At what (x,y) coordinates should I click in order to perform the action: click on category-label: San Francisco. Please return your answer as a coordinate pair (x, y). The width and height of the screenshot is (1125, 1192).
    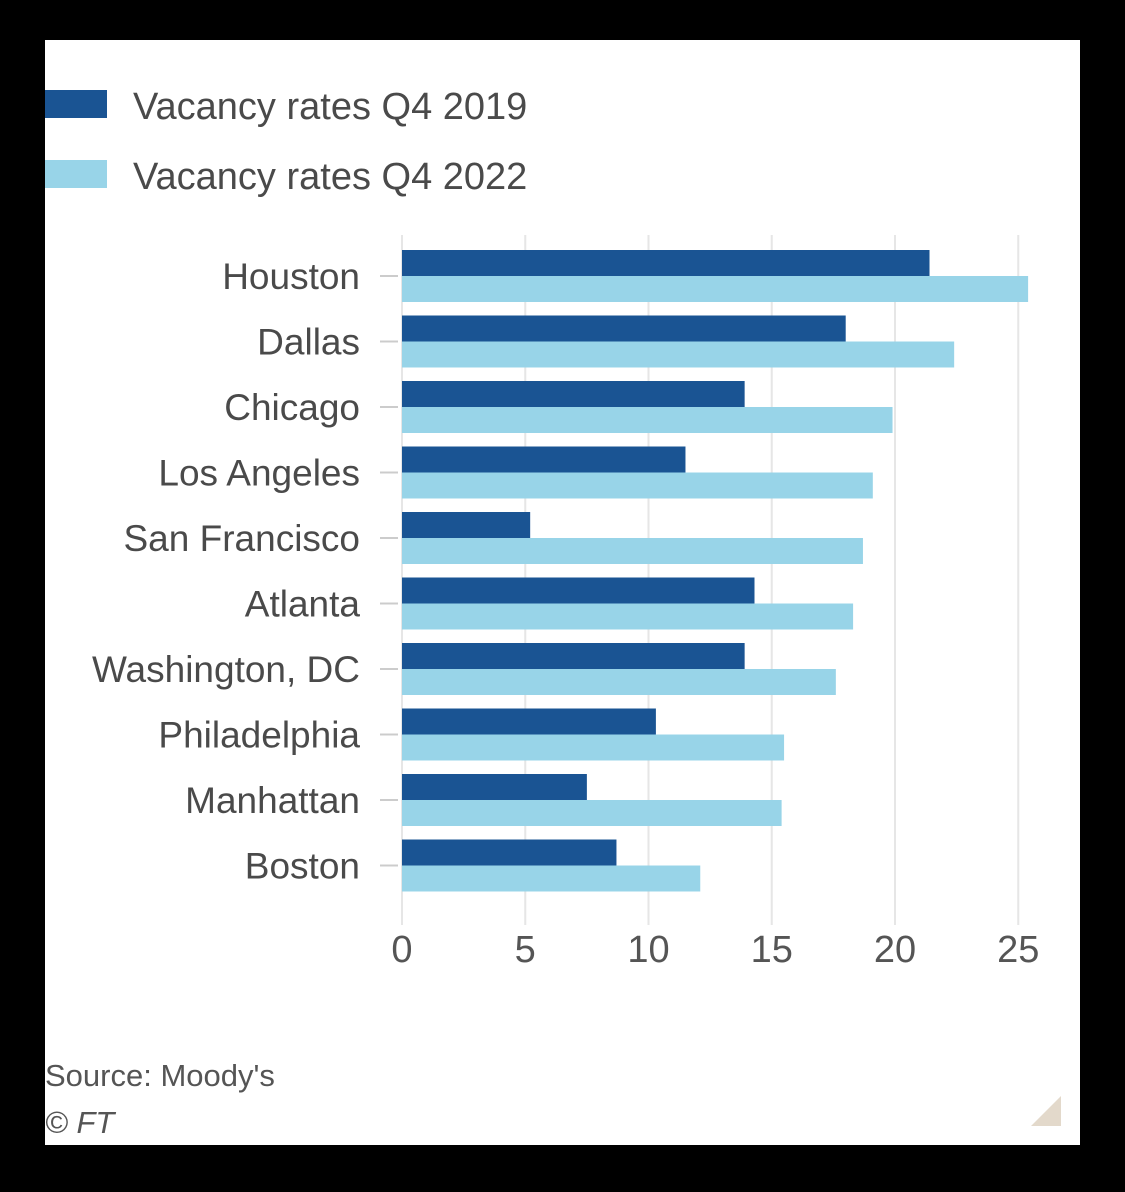
    Looking at the image, I should click on (242, 538).